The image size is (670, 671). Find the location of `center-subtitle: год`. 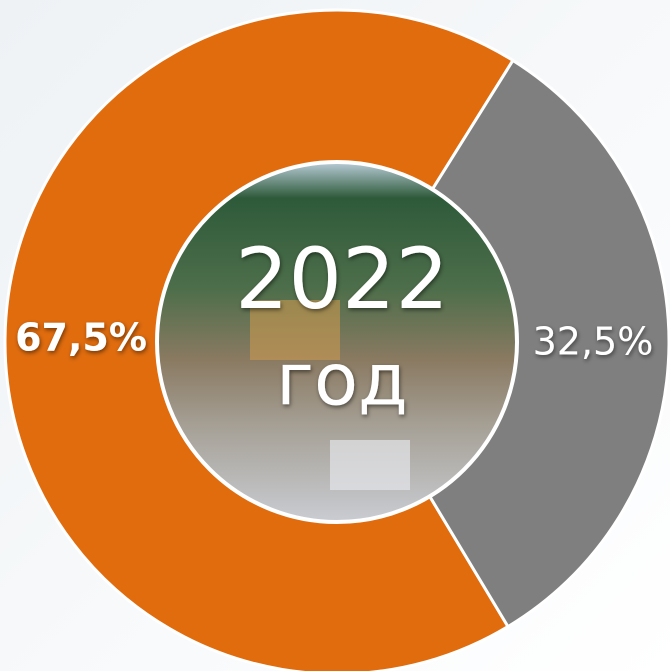

center-subtitle: год is located at coordinates (342, 380).